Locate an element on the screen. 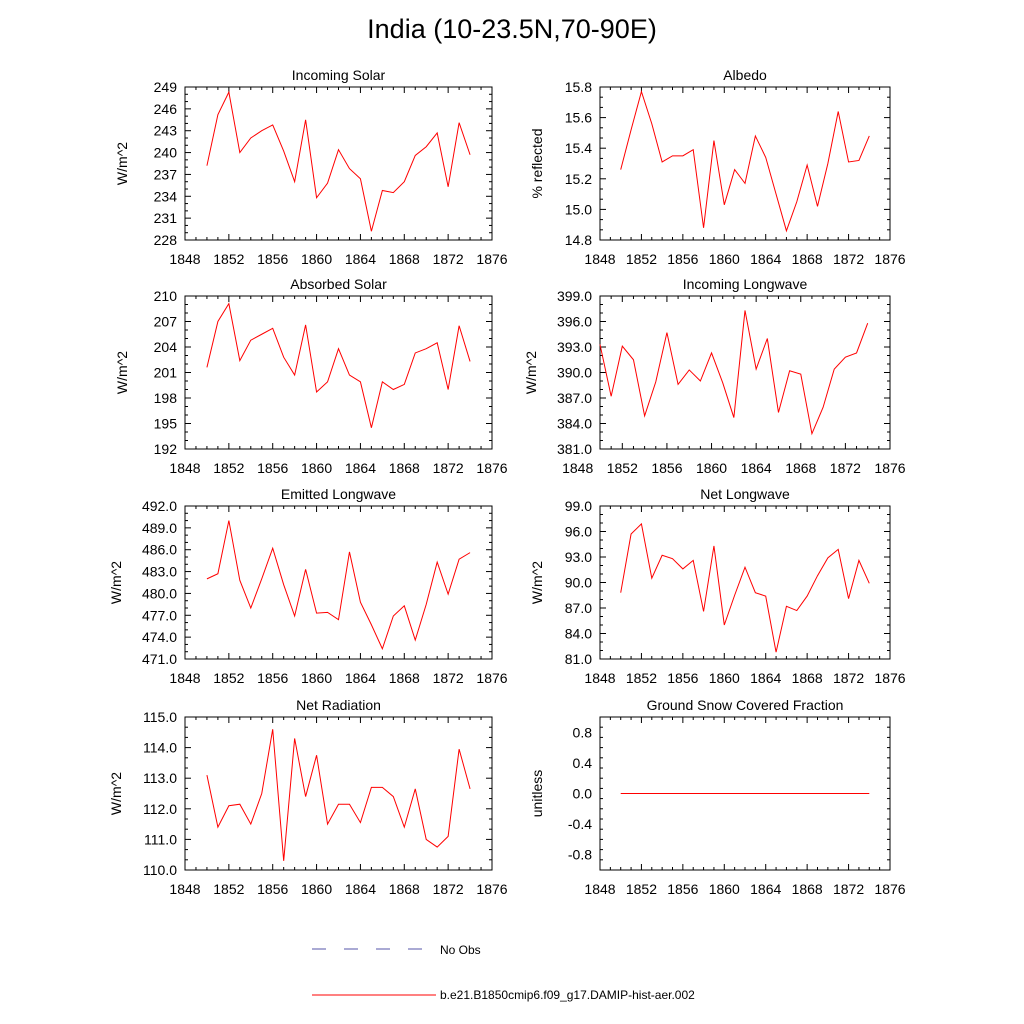 The width and height of the screenshot is (1024, 1024). y-tick-label: 492.0 is located at coordinates (159, 506).